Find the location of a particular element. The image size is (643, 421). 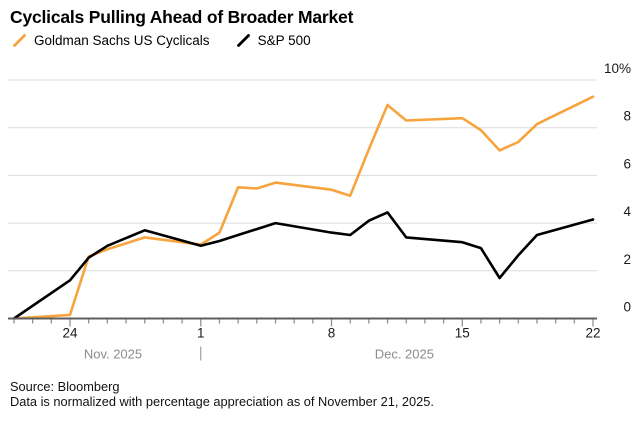

sp500-line-swatch-icon is located at coordinates (243, 40).